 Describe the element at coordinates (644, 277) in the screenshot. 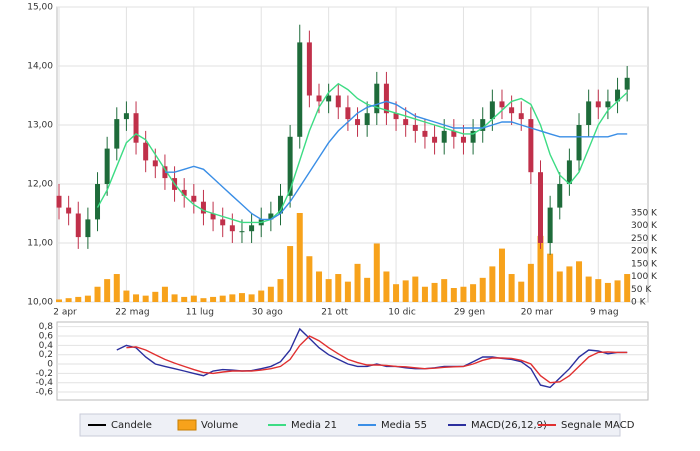

I see `y2-tick-label: 100 K` at that location.